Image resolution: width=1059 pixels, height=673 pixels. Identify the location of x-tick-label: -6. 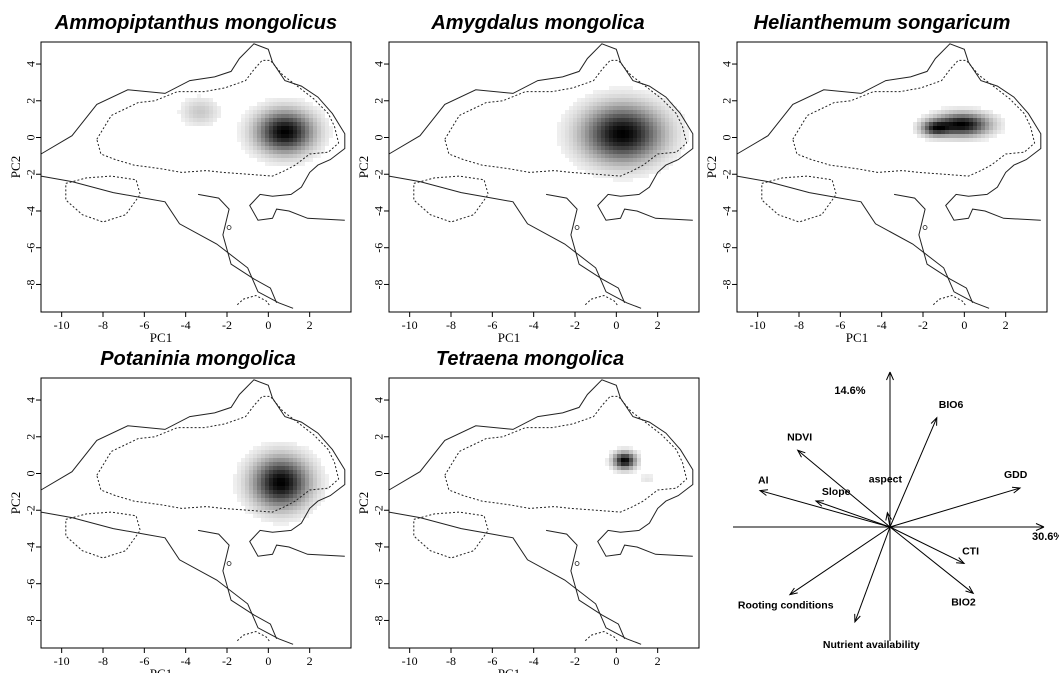
(144, 661).